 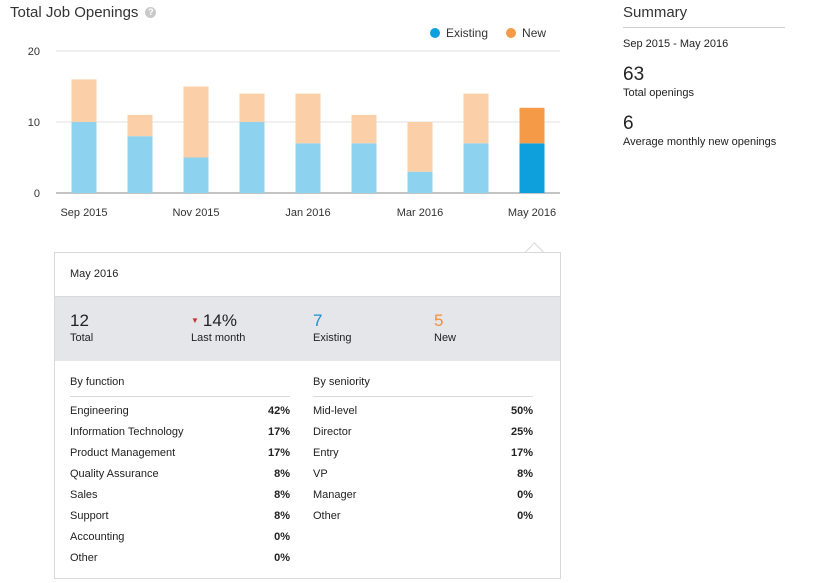 What do you see at coordinates (219, 320) in the screenshot?
I see `stat-change-value: 14%` at bounding box center [219, 320].